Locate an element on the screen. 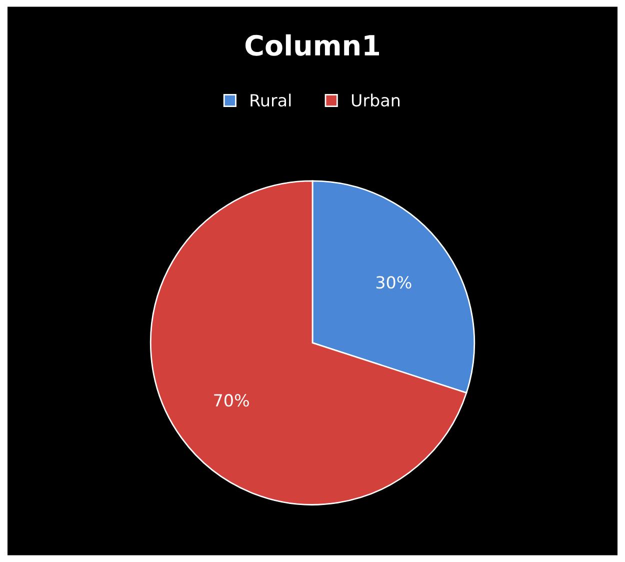 This screenshot has height=562, width=625. legend-label: Rural is located at coordinates (270, 100).